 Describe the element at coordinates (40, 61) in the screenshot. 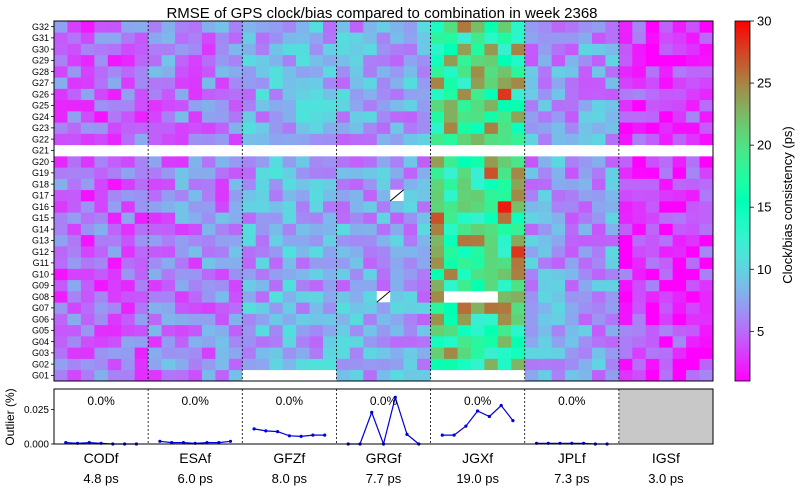

I see `sat-tick-label: G29` at that location.